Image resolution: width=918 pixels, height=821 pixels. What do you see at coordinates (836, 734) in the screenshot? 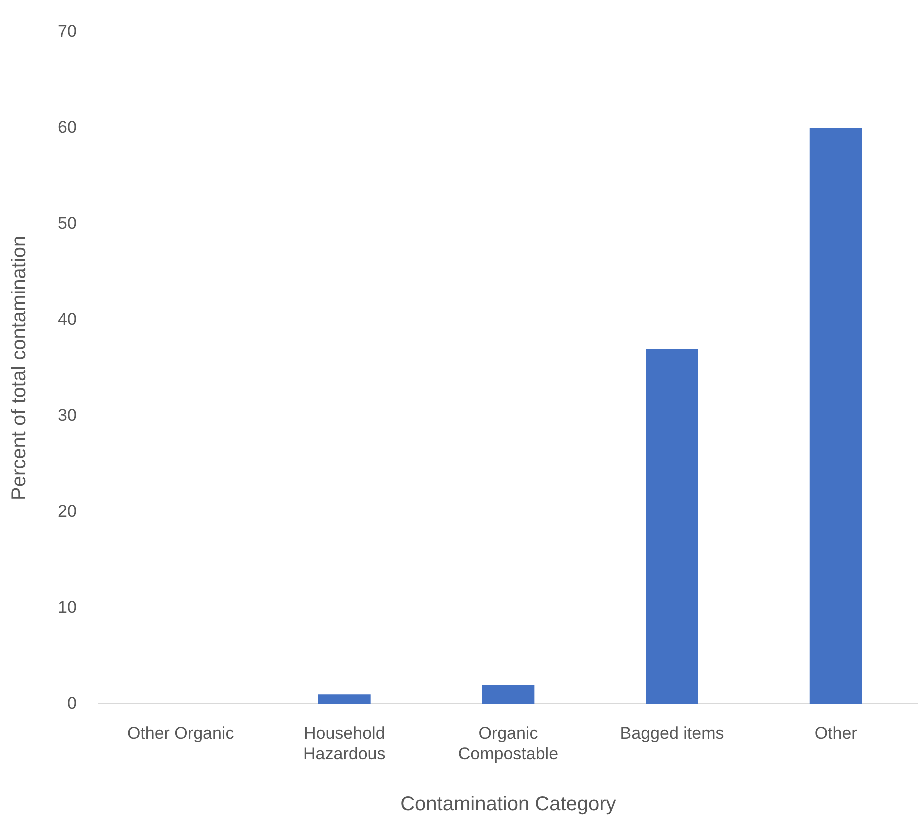
I see `x-tick-label: Other` at bounding box center [836, 734].